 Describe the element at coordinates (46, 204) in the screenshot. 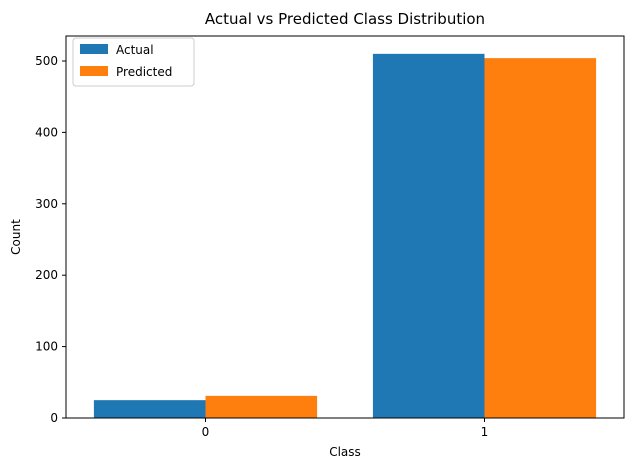

I see `y-tick-label: 300` at that location.